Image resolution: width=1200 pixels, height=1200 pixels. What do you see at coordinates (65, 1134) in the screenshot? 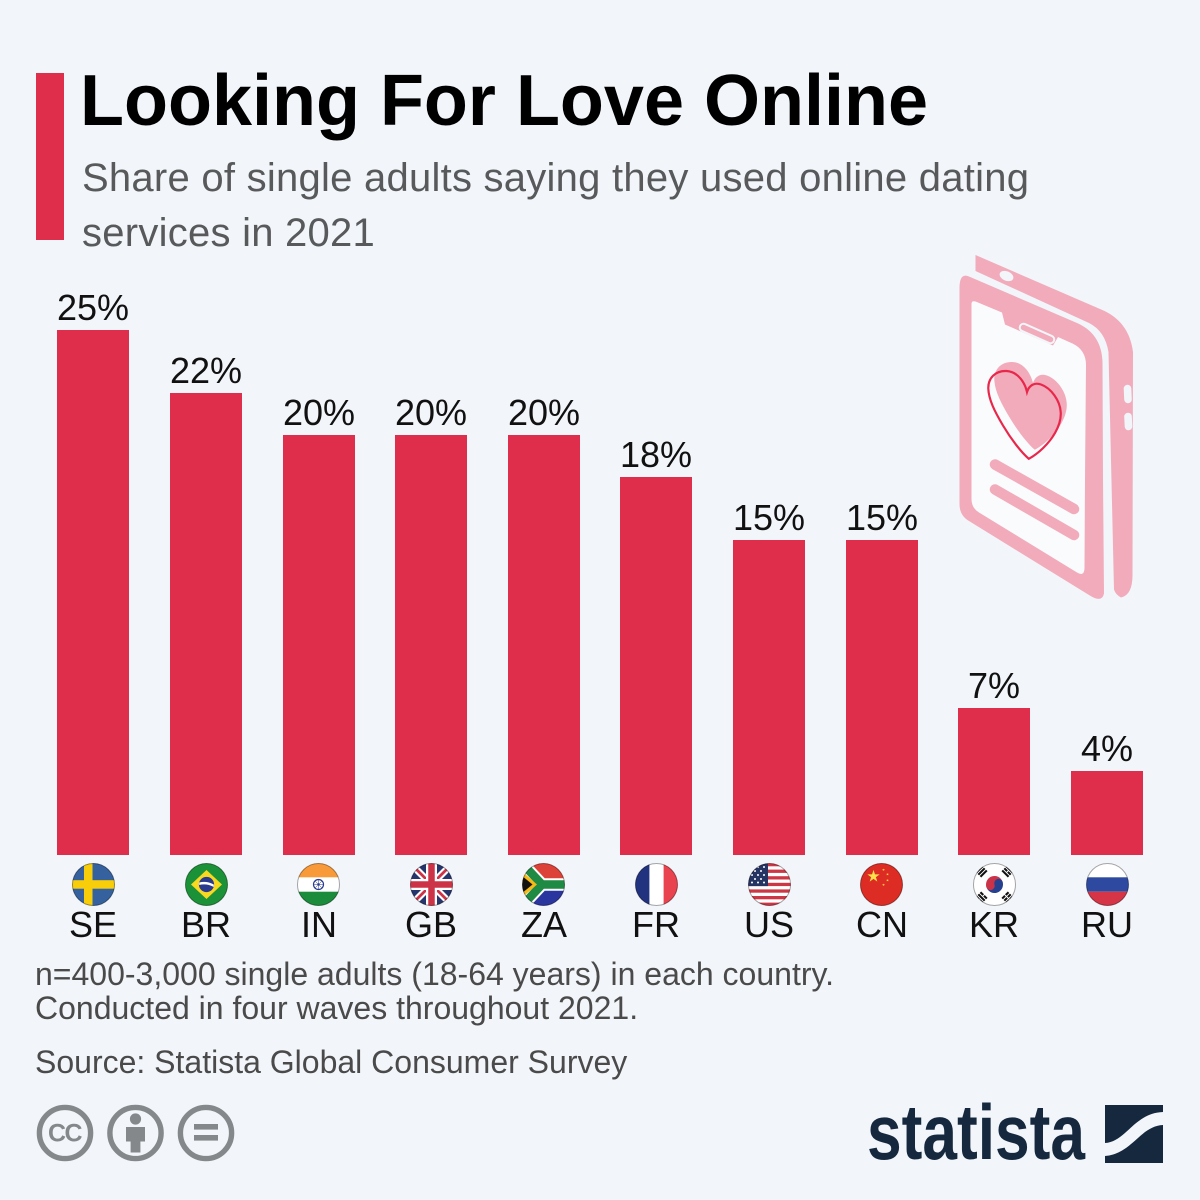
I see `svg-text: CC` at bounding box center [65, 1134].